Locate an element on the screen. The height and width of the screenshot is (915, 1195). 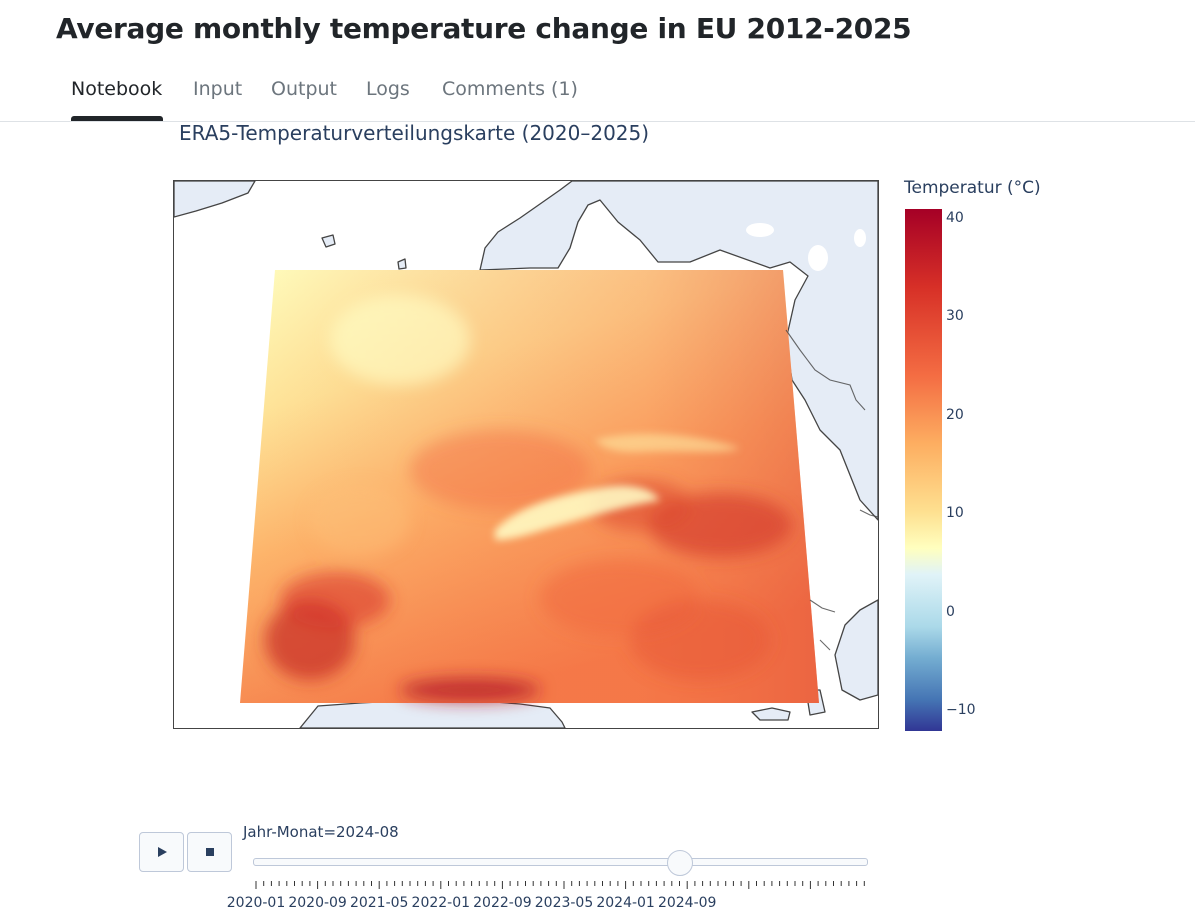
slider-step-label: 2020-09 is located at coordinates (317, 903).